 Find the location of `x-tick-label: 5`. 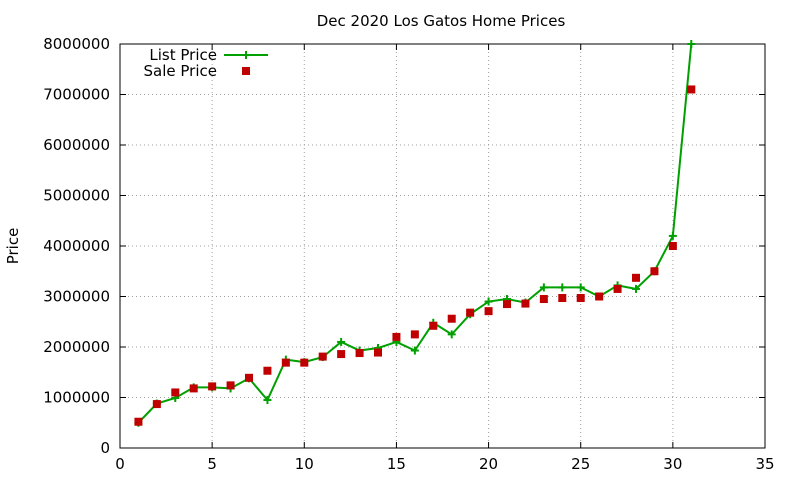

x-tick-label: 5 is located at coordinates (212, 464).